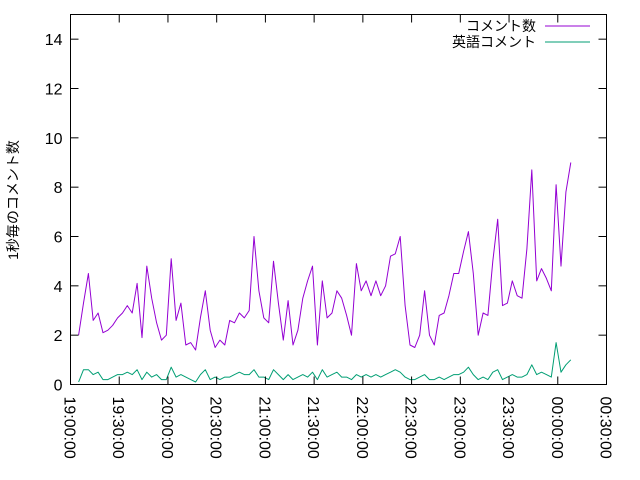  I want to click on series-line, so click(325, 362).